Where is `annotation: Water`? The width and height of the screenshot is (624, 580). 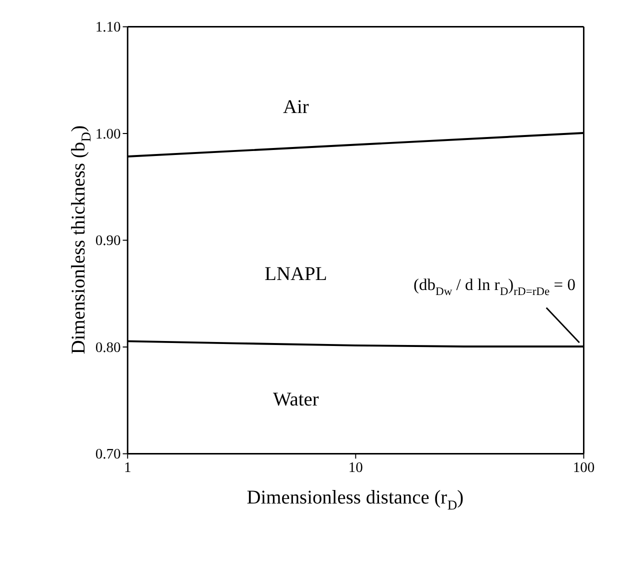 annotation: Water is located at coordinates (296, 400).